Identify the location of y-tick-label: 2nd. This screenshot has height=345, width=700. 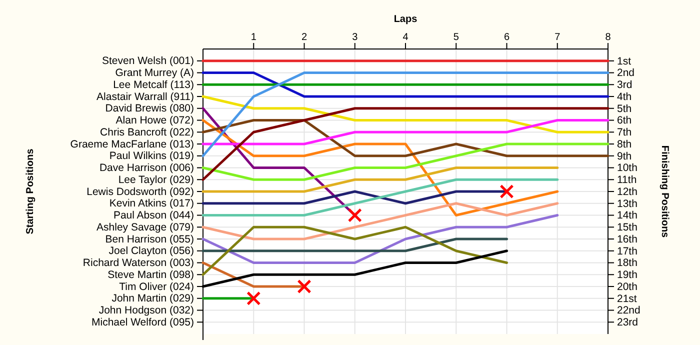
(626, 73).